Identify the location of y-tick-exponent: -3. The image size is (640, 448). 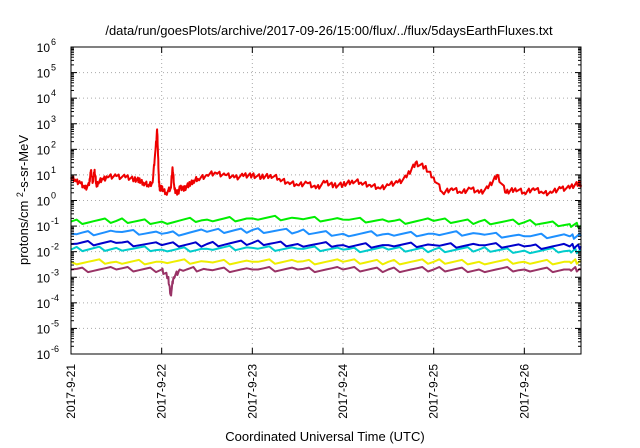
(55, 272).